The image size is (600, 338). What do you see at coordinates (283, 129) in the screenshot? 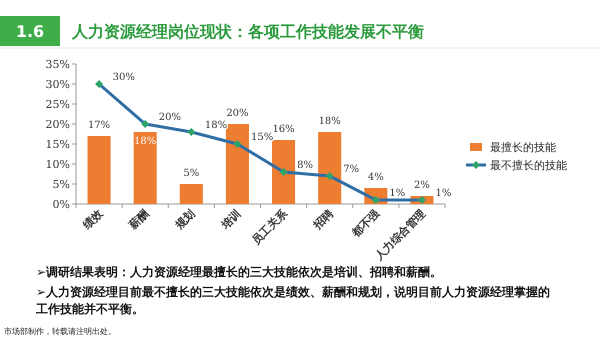
I see `data-label: 16%` at bounding box center [283, 129].